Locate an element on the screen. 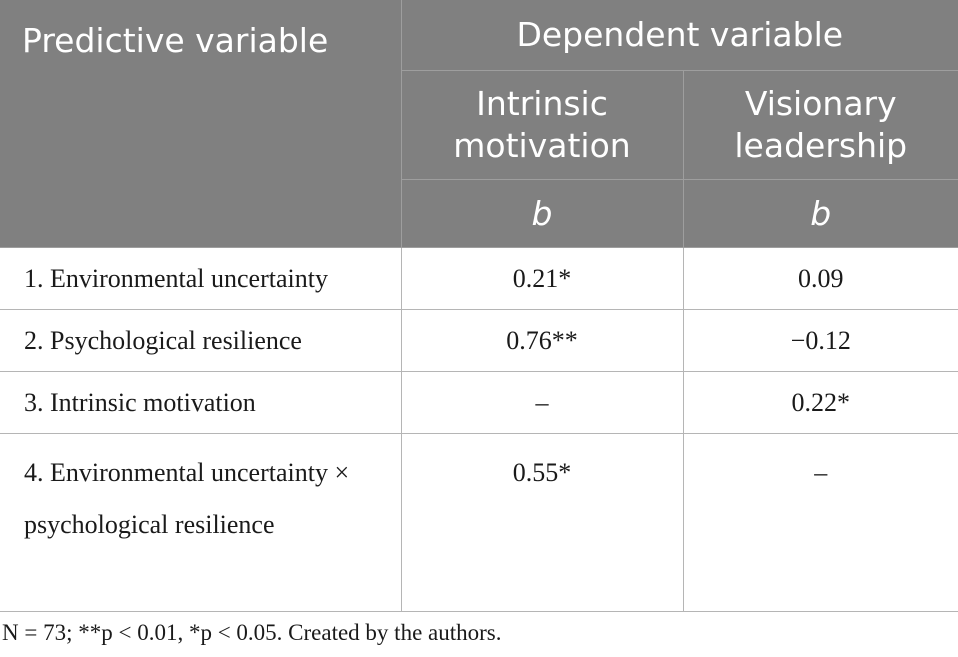 The image size is (958, 657). stat-header-intrinsic: b is located at coordinates (542, 213).